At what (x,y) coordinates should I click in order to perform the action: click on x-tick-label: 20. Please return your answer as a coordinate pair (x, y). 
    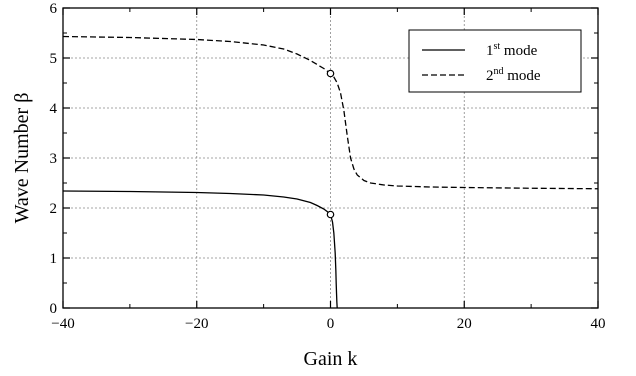
    Looking at the image, I should click on (464, 324).